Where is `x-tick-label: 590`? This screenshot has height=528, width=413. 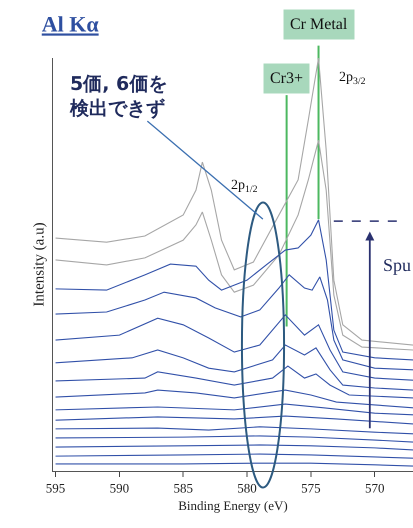
x-tick-label: 590 is located at coordinates (120, 488).